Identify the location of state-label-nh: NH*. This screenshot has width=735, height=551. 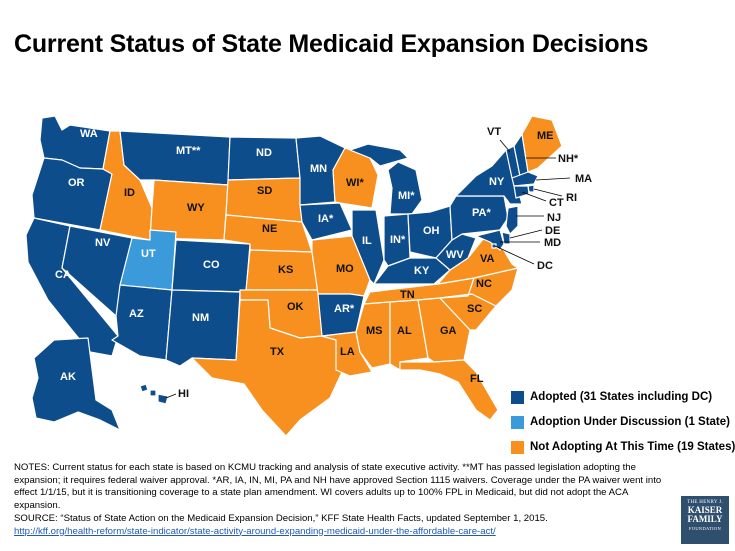
(568, 159).